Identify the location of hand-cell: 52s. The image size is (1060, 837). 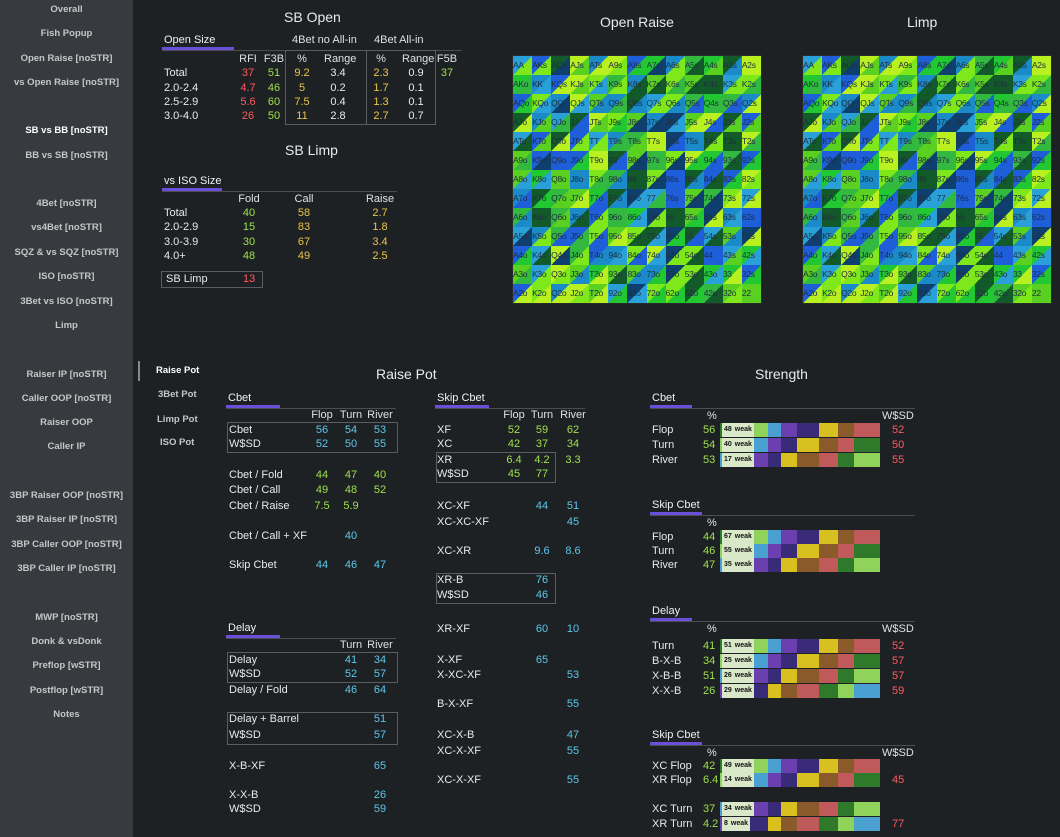
(751, 236).